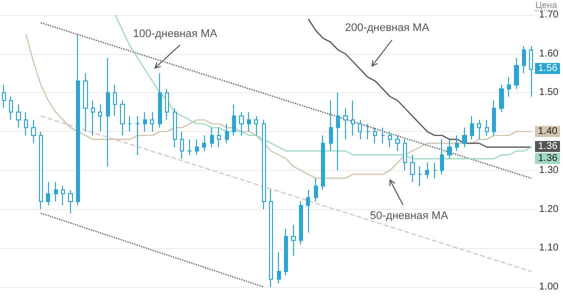 The image size is (563, 304). What do you see at coordinates (409, 216) in the screenshot?
I see `annotation: 50-дневная MA` at bounding box center [409, 216].